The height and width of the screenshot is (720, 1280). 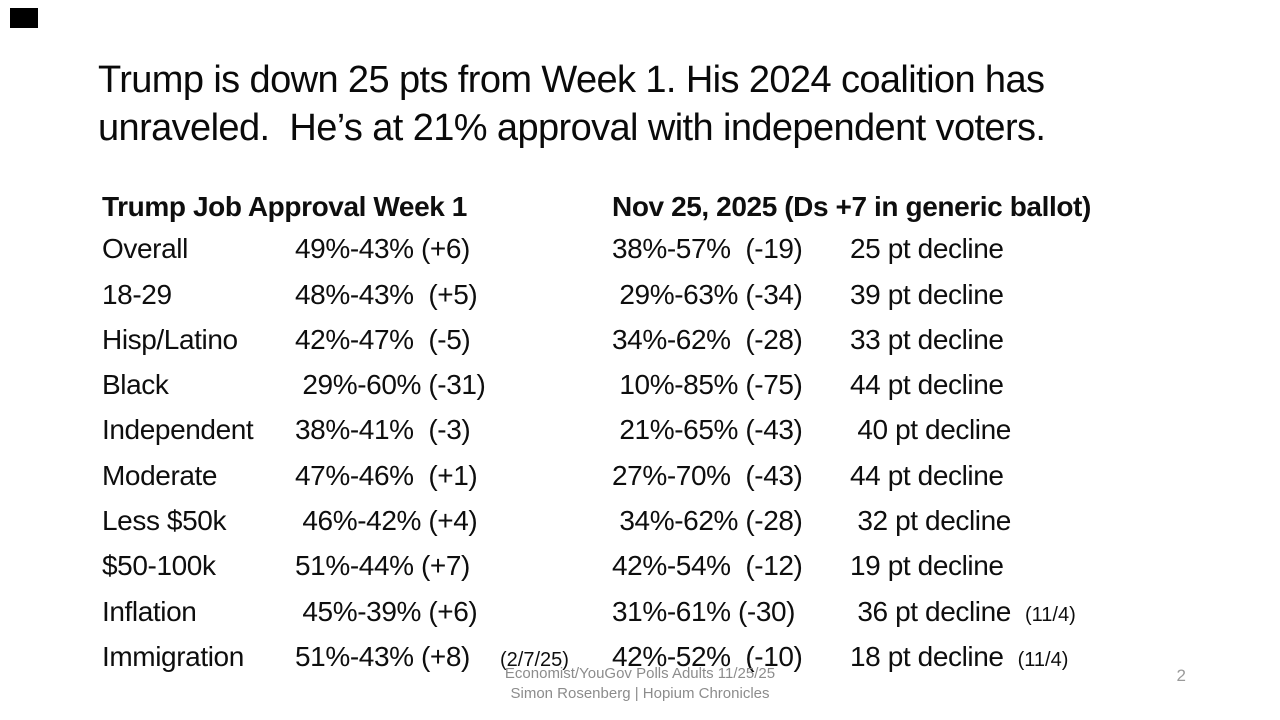 I want to click on decline-value: 25 pt decline, so click(x=927, y=249).